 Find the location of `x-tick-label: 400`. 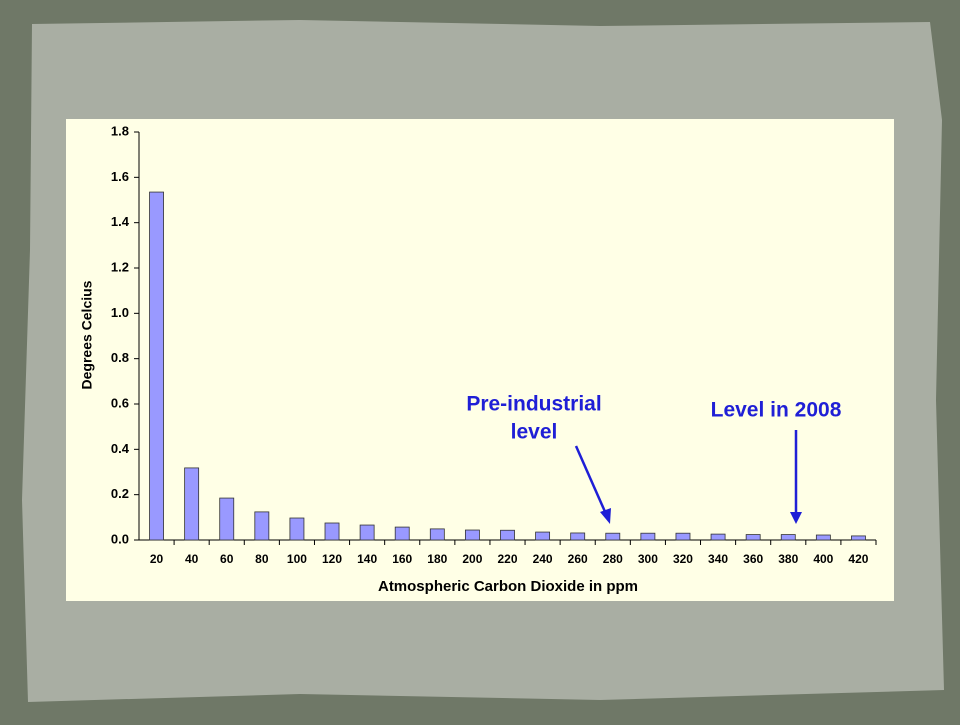

x-tick-label: 400 is located at coordinates (823, 559).